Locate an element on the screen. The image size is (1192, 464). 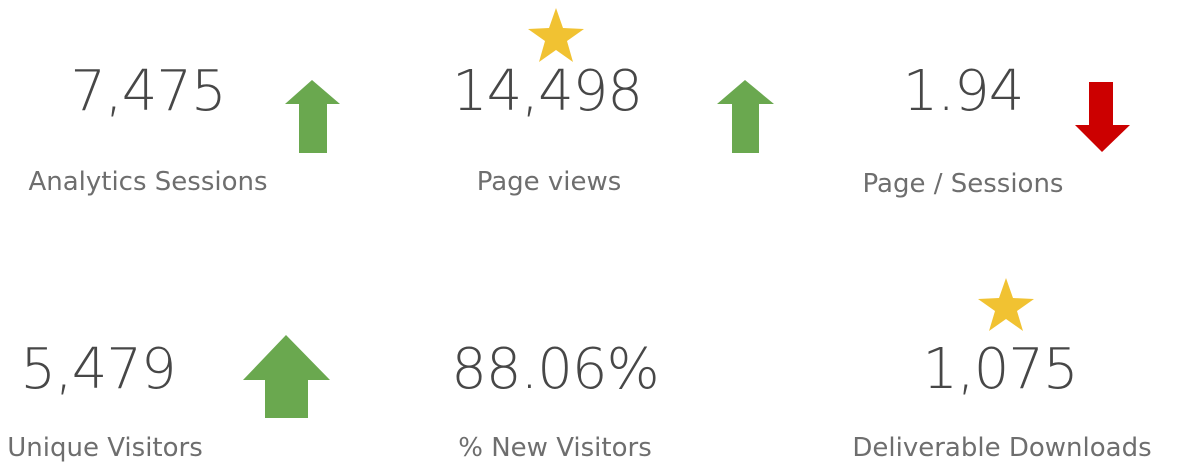
metric-label: Page views is located at coordinates (549, 182).